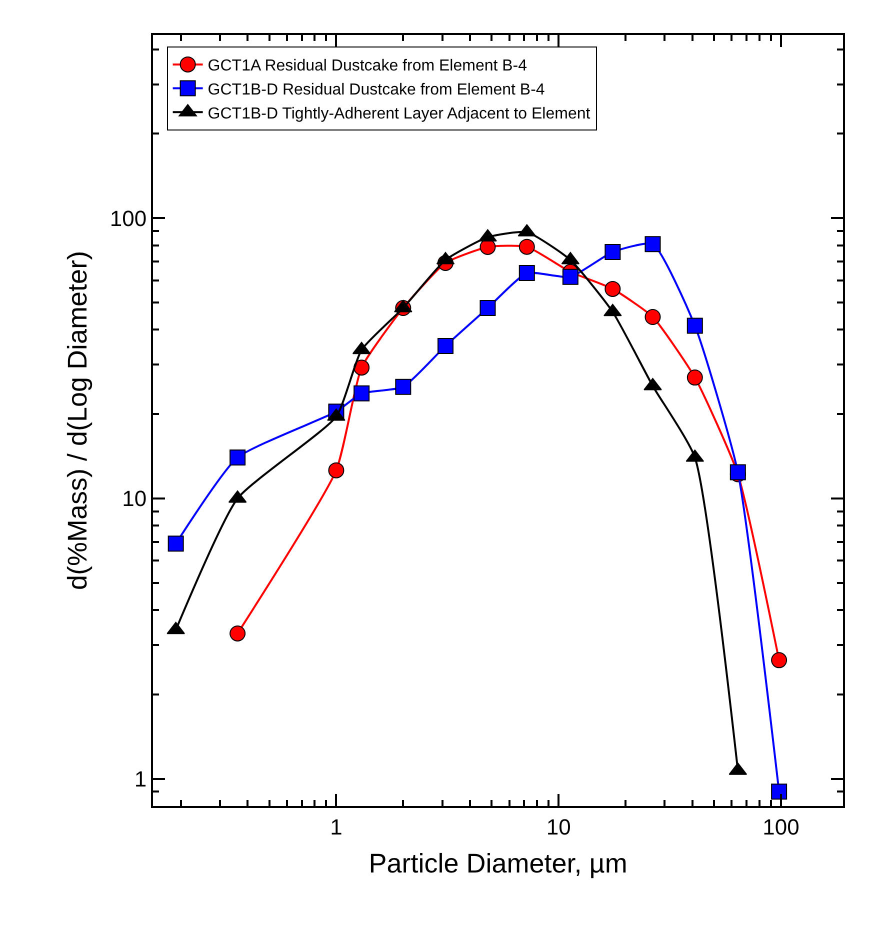 The height and width of the screenshot is (928, 887). Describe the element at coordinates (368, 66) in the screenshot. I see `legend-label: GCT1A Residual Dustcake from Element B-4` at that location.